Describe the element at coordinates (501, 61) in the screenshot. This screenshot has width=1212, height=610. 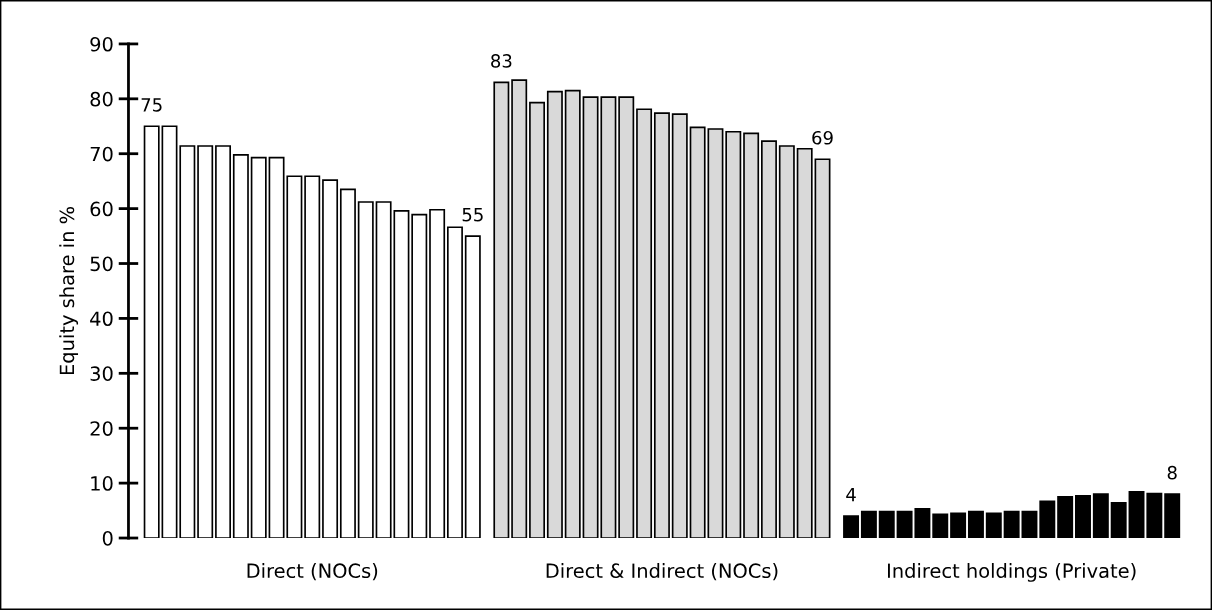
I see `data-label: 83` at that location.